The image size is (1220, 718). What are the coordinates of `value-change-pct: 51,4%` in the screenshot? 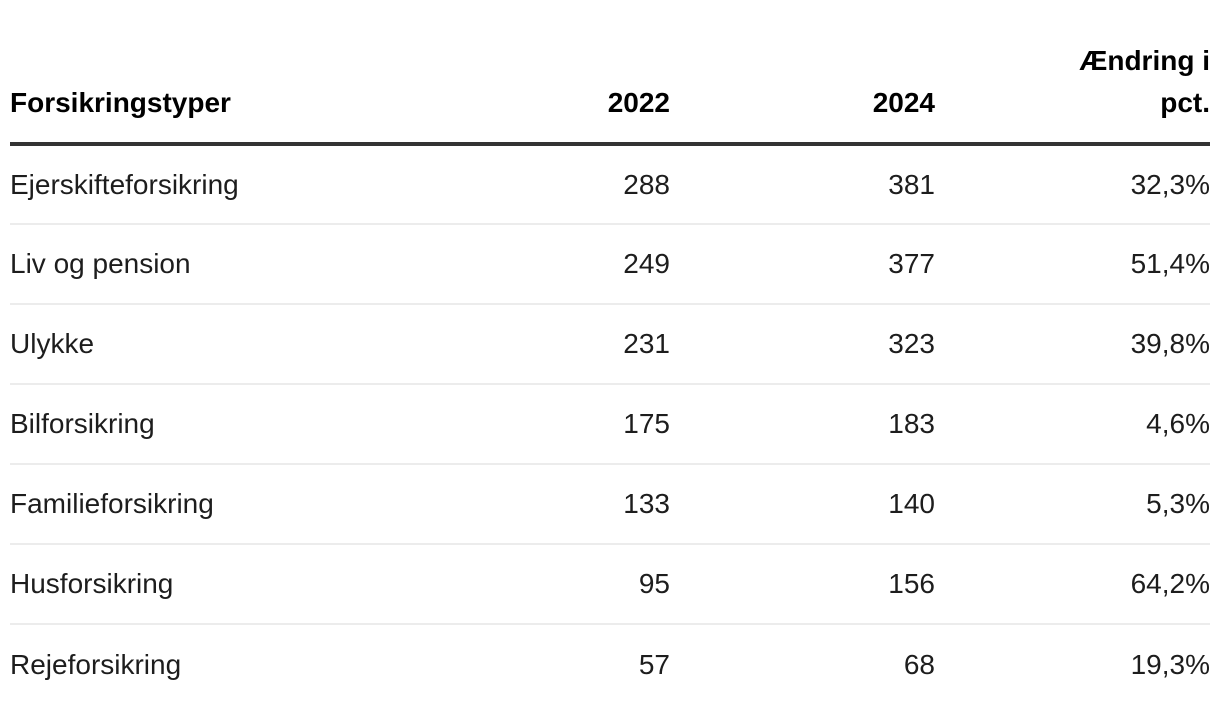 It's located at (1072, 264).